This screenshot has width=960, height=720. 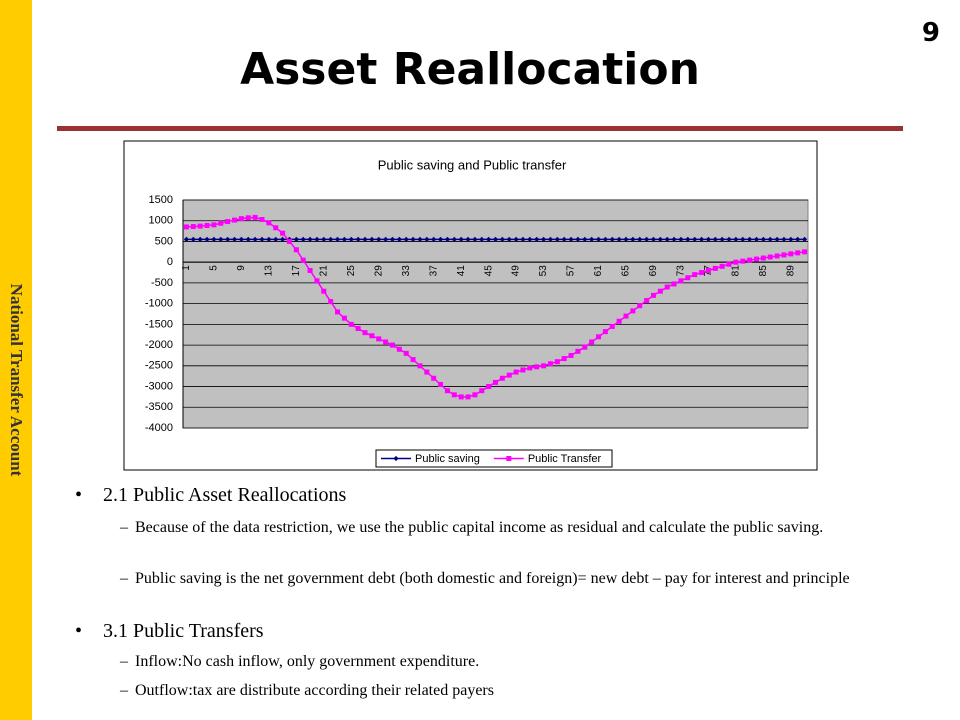 I want to click on bullet: 2.1 Public Asset Reallocations, so click(x=210, y=495).